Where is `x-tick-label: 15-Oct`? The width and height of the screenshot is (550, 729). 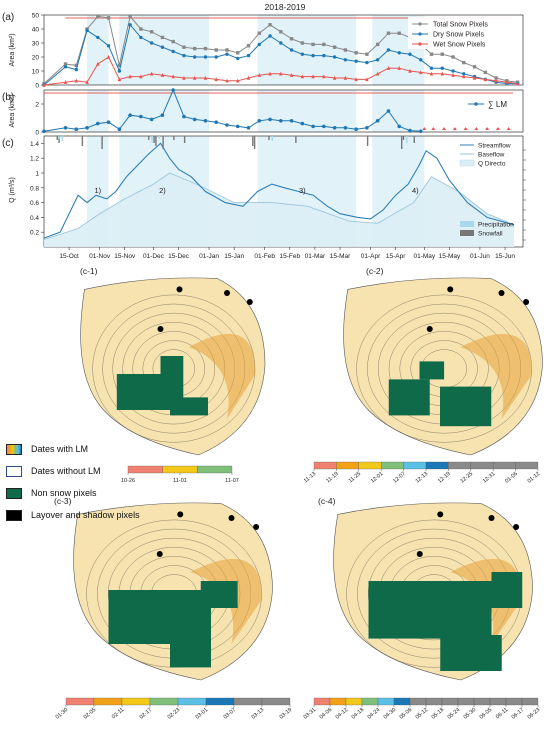 x-tick-label: 15-Oct is located at coordinates (69, 256).